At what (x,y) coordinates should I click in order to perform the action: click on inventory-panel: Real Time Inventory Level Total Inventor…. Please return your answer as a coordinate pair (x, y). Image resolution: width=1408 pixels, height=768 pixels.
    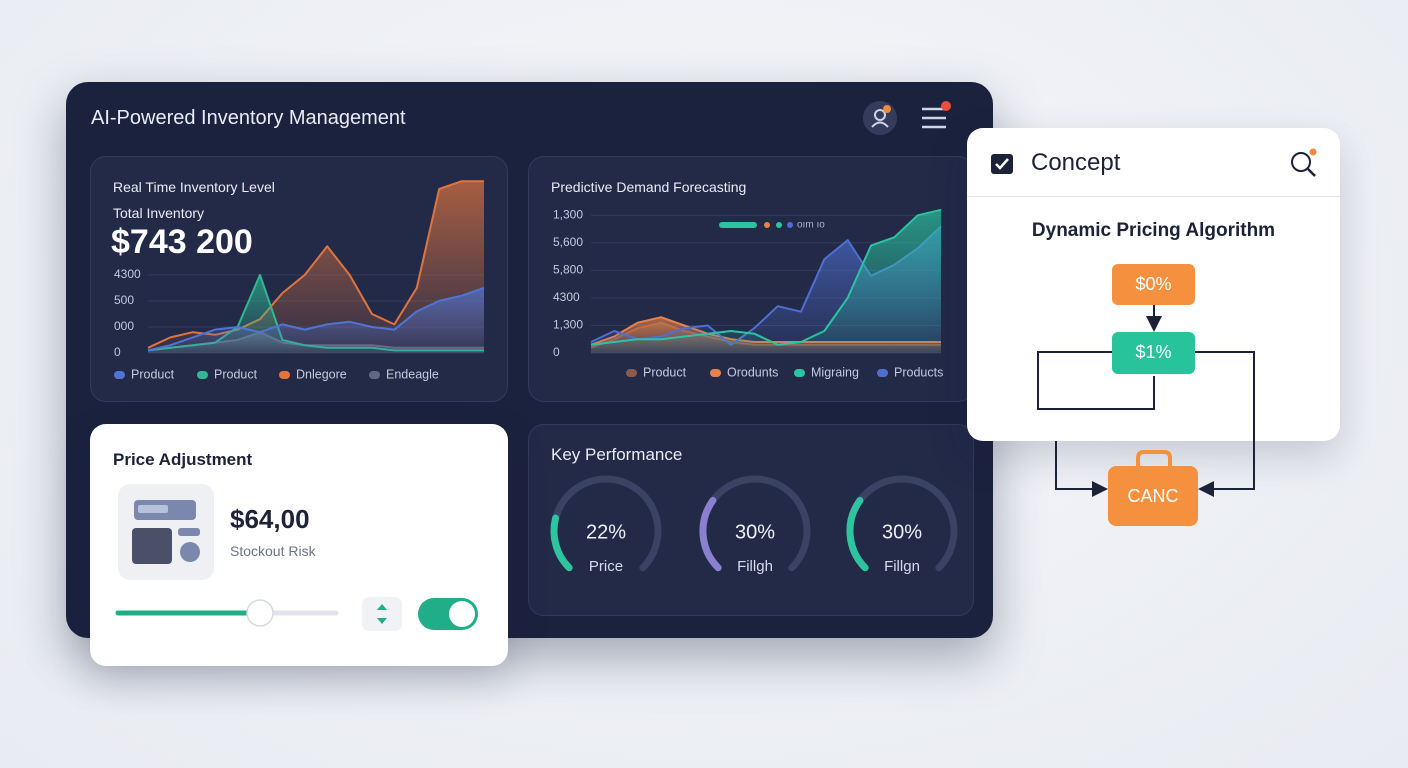
    Looking at the image, I should click on (299, 279).